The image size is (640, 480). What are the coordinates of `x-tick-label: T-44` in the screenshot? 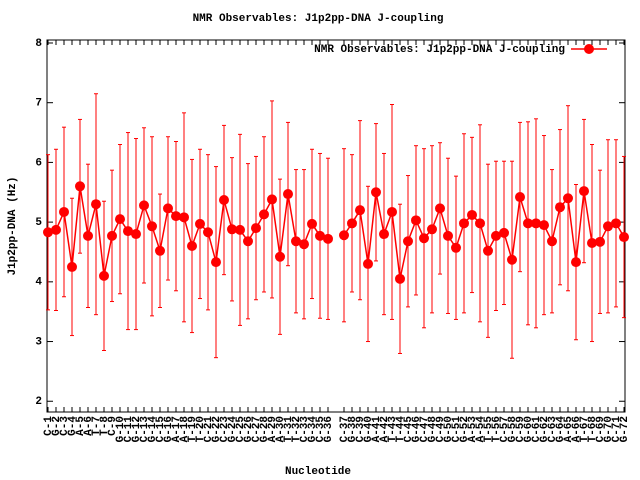 It's located at (401, 429).